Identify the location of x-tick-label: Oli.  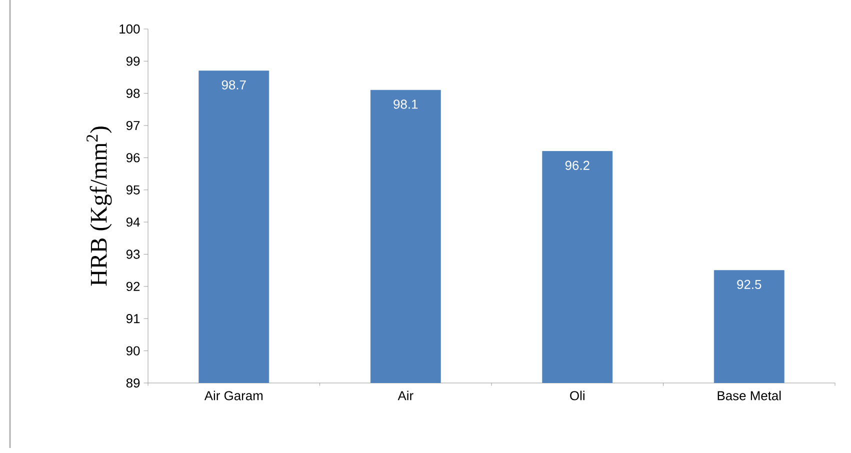
(577, 395).